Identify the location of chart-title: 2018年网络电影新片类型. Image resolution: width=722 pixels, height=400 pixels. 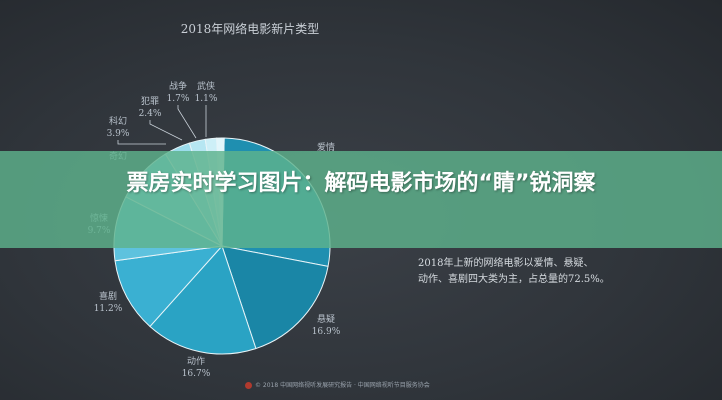
(250, 29).